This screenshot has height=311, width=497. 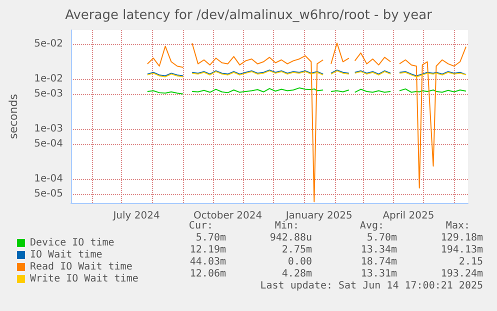 What do you see at coordinates (462, 250) in the screenshot?
I see `text: 194.13m` at bounding box center [462, 250].